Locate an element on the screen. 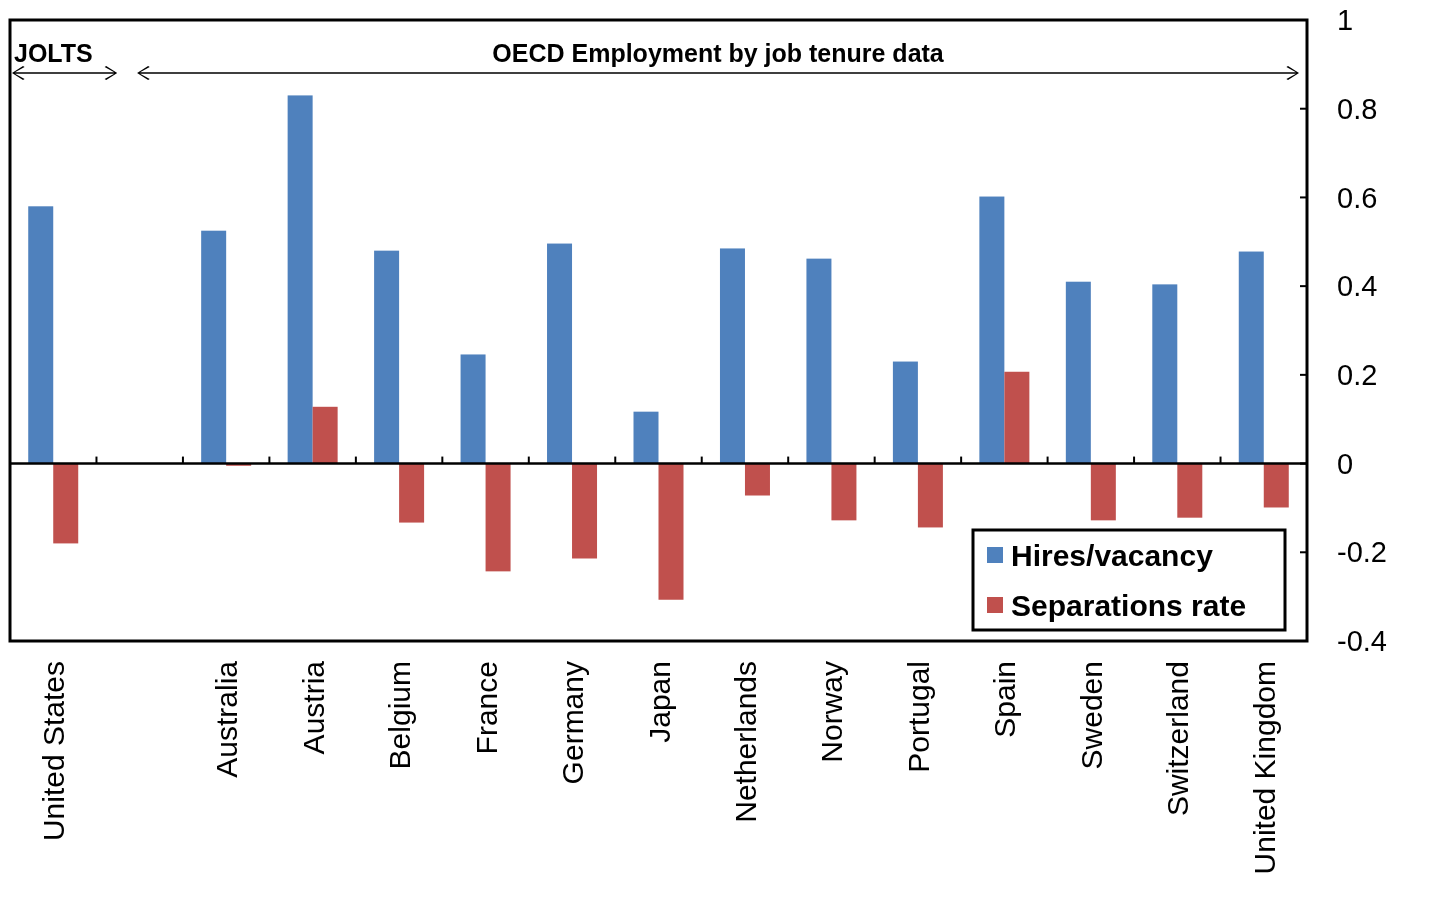 The height and width of the screenshot is (901, 1432). x-tick-label: Switzerland is located at coordinates (1178, 739).